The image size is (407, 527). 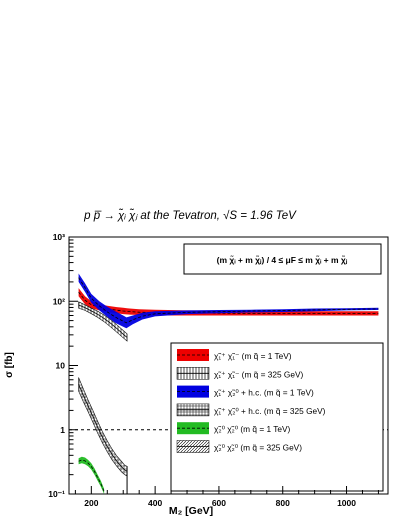 I want to click on mu-annotation: (m χ̃ᵢ + m χ̃ⱼ) / 4 ≤ μF ≤ m χ̃ᵢ + m χ̃ⱼ, so click(x=282, y=259).